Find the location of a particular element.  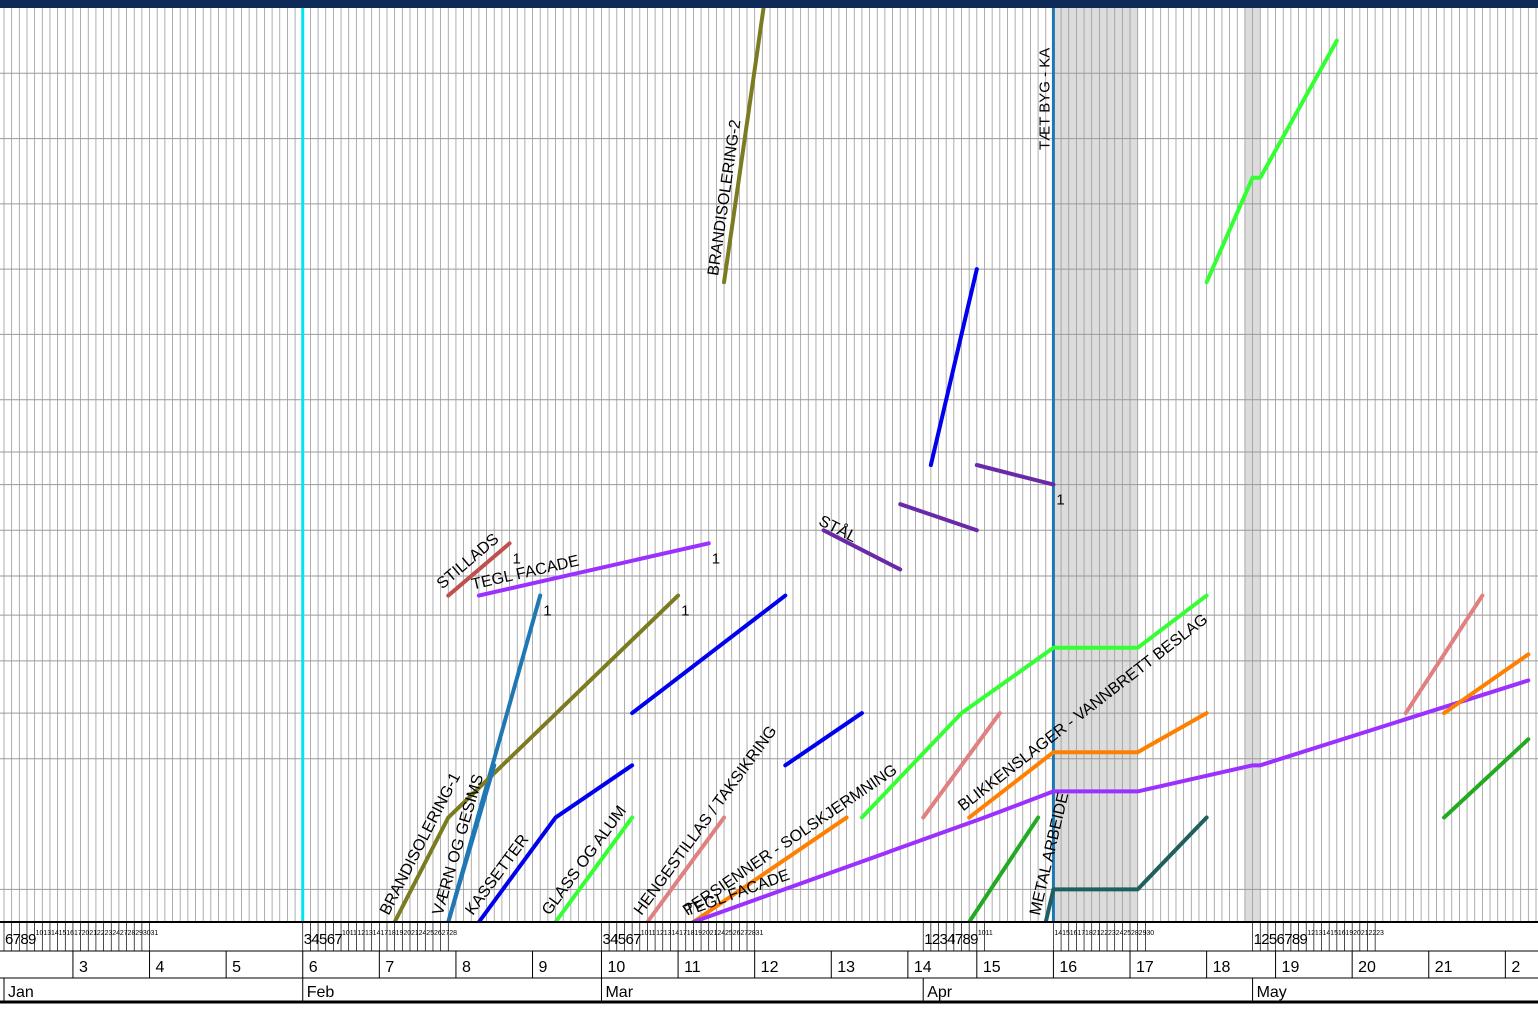

day-tick-label: 2 is located at coordinates (1265, 939).